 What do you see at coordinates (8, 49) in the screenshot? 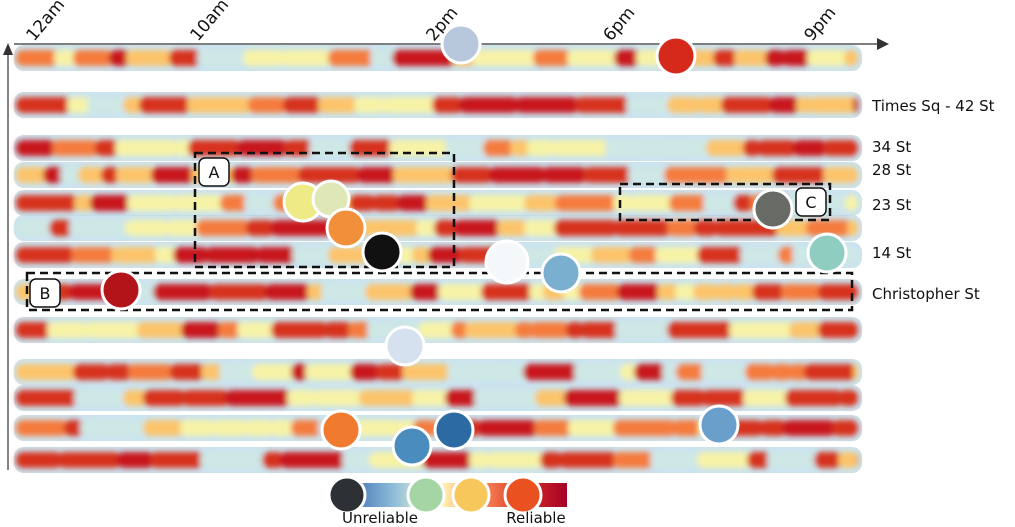
I see `y-axis-arrow` at bounding box center [8, 49].